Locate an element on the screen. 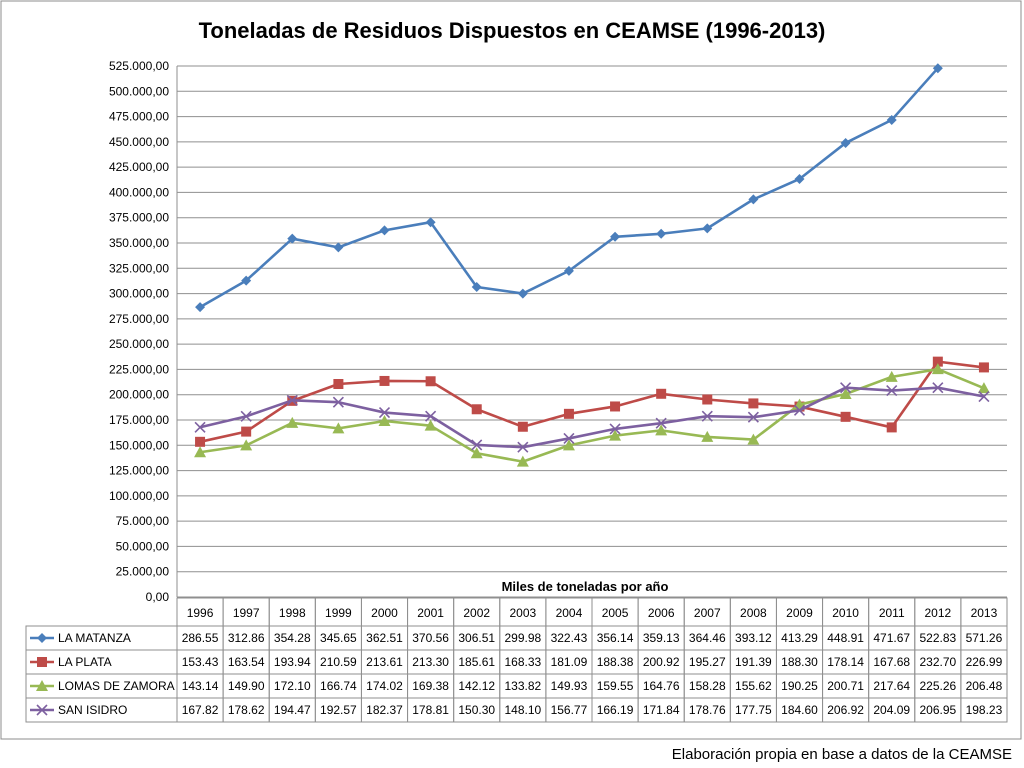 This screenshot has width=1024, height=768. table-value: 178.81 is located at coordinates (430, 710).